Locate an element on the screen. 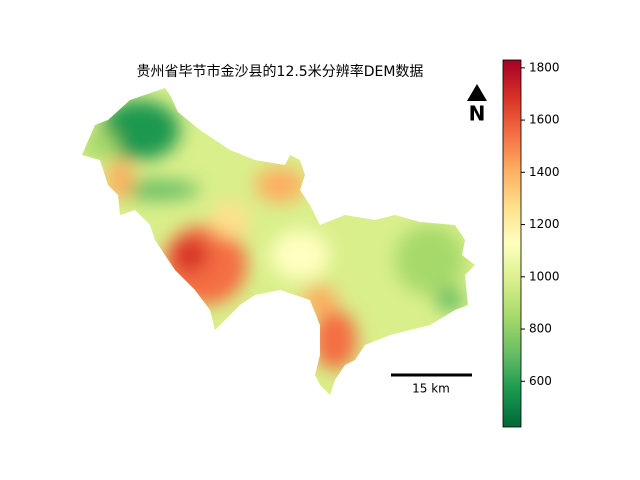  map-title: 贵州省毕节市金沙县的12.5米分辨率DEM数据 is located at coordinates (280, 71).